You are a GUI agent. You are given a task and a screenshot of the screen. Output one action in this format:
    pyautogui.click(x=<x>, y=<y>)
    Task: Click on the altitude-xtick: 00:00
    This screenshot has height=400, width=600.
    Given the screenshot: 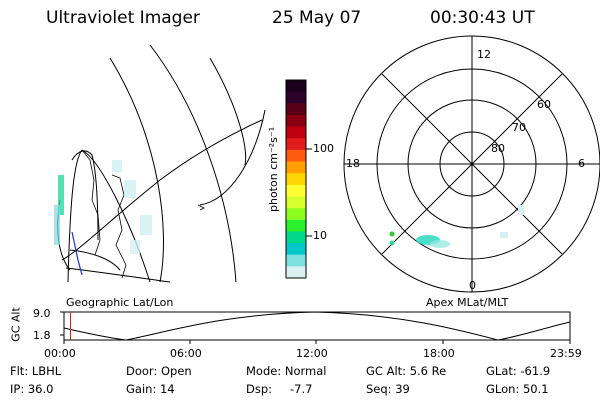 What is the action you would take?
    pyautogui.click(x=60, y=353)
    